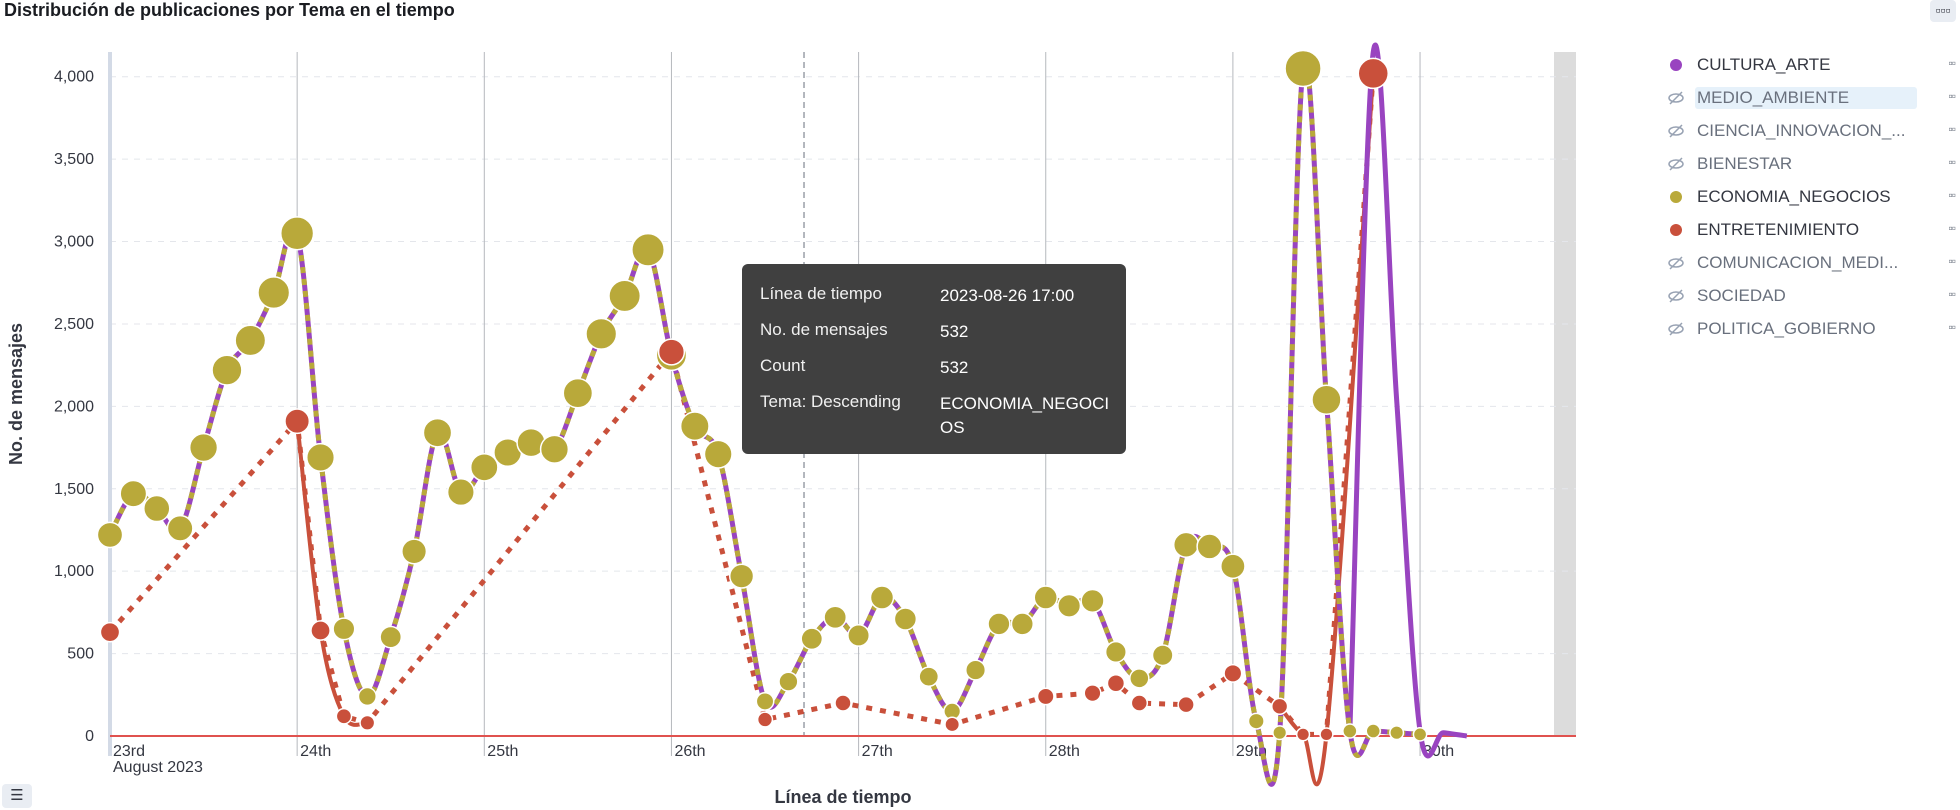 The image size is (1960, 810). I want to click on legend-color-dot, so click(1676, 230).